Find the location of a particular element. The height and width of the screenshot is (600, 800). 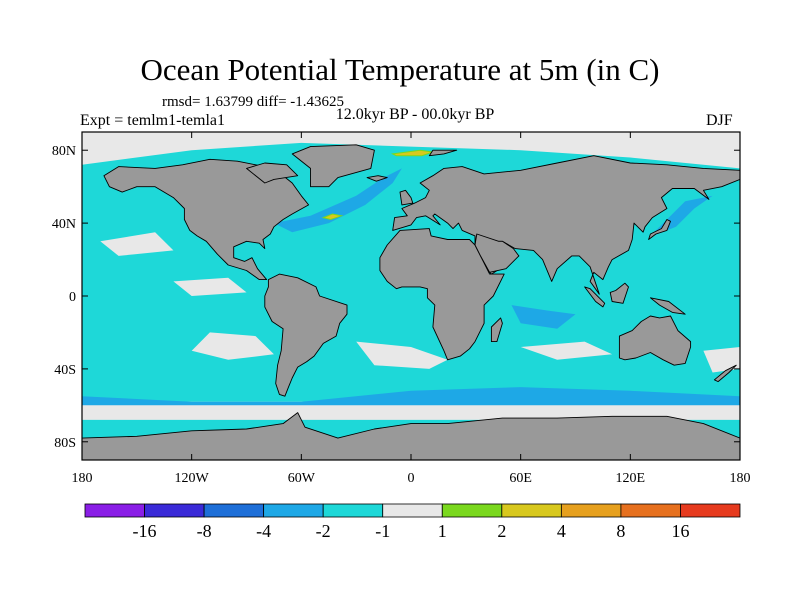

land-greenland is located at coordinates (333, 166).